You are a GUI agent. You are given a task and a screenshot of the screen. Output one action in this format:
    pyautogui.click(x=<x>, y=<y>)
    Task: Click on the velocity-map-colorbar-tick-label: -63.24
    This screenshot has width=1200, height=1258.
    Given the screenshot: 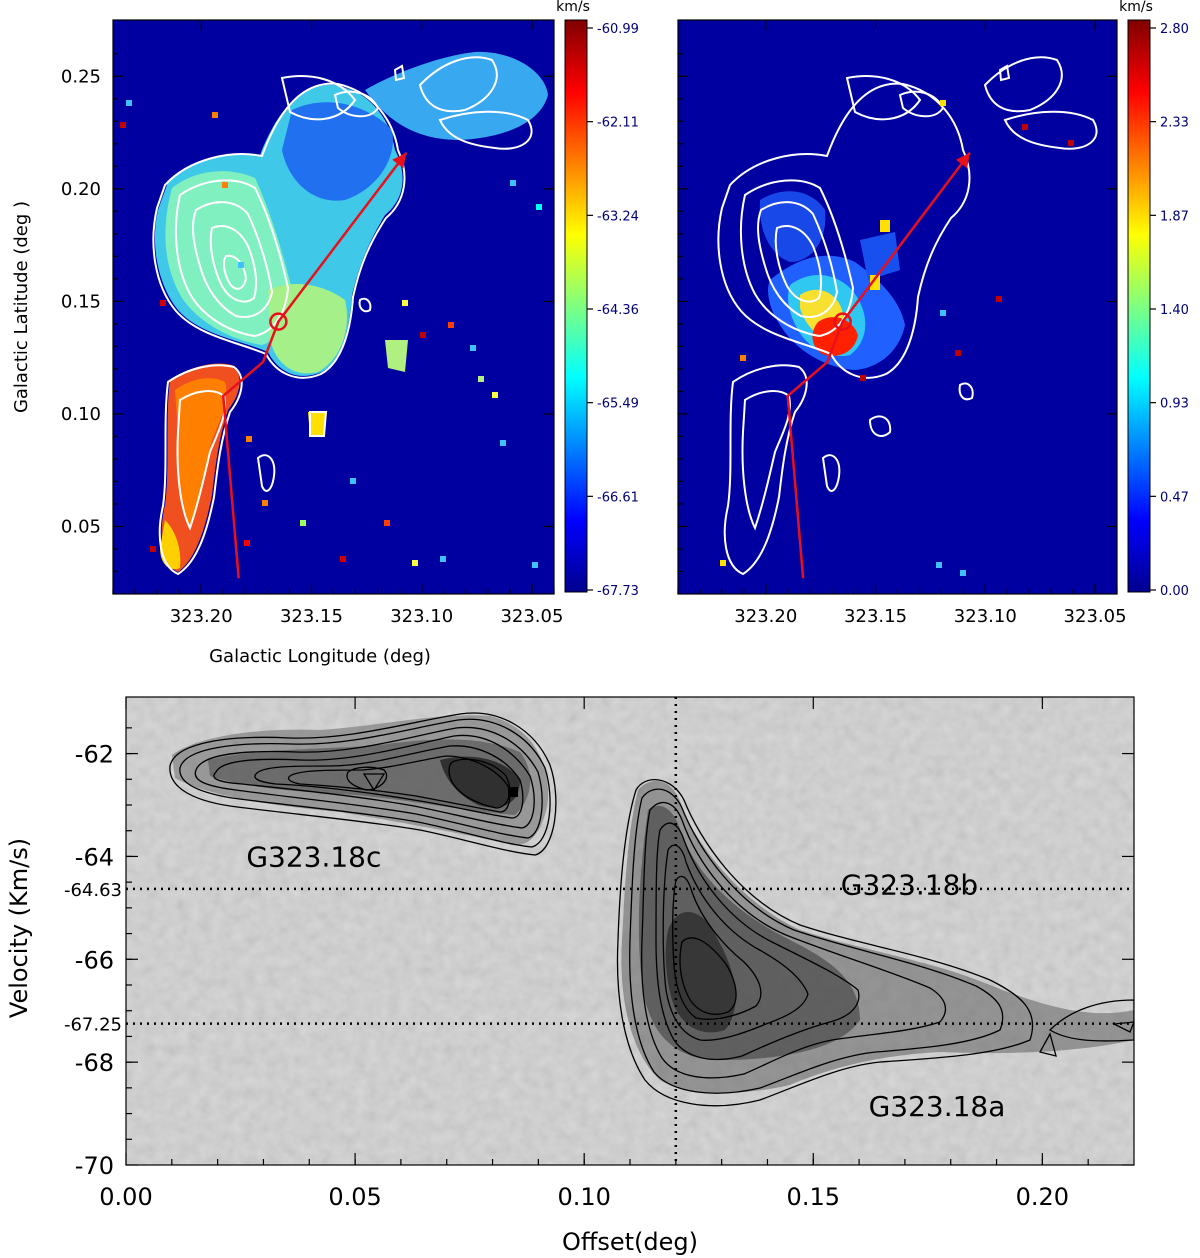 What is the action you would take?
    pyautogui.click(x=618, y=216)
    